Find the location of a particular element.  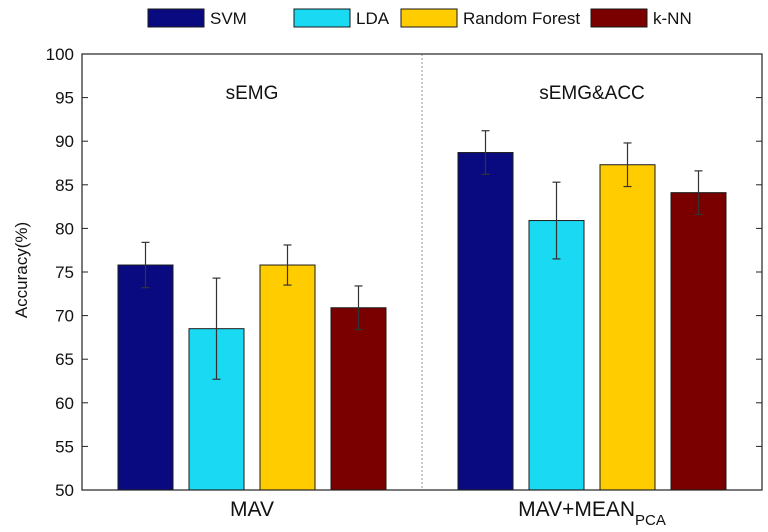

panel-title: sEMG is located at coordinates (252, 93).